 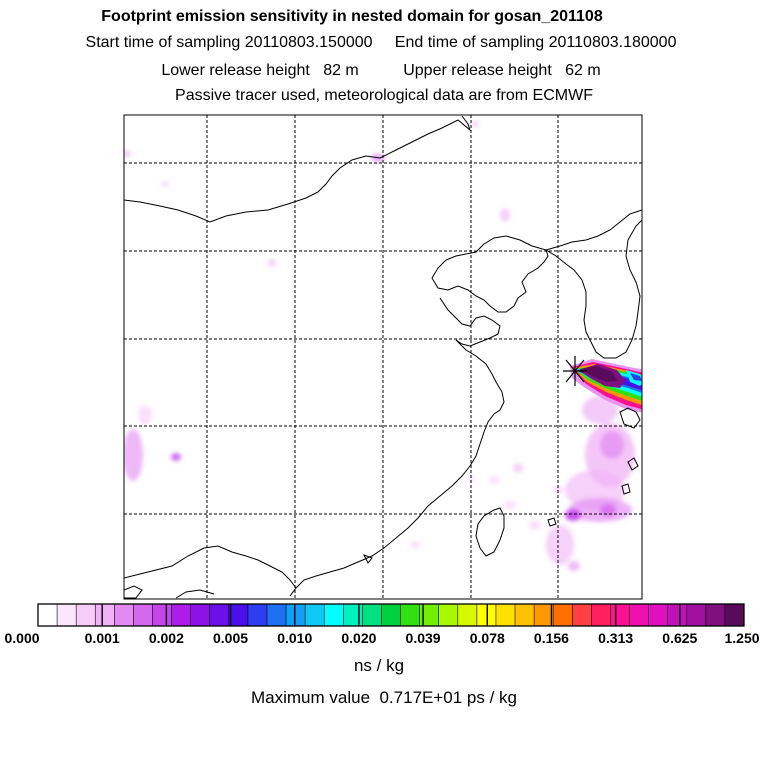 What do you see at coordinates (260, 70) in the screenshot?
I see `lower-height-label: Lower release height 82 m` at bounding box center [260, 70].